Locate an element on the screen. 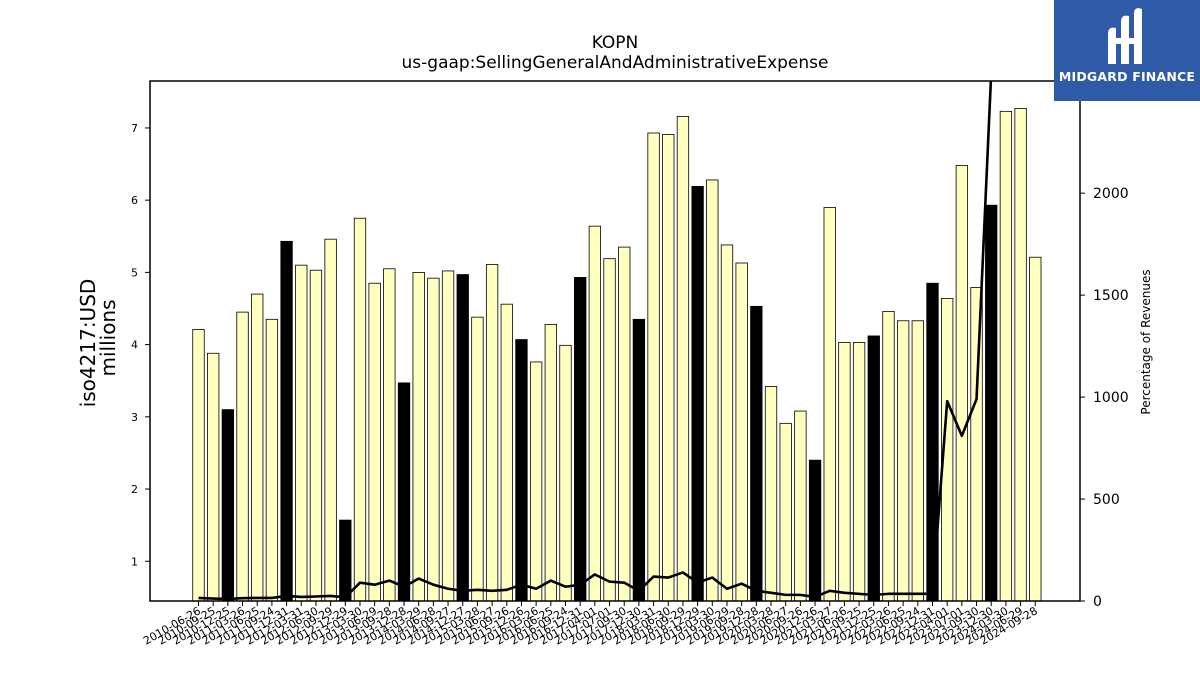 The height and width of the screenshot is (675, 1200). y2-axis-label: Percentage of Revenues is located at coordinates (1146, 341).